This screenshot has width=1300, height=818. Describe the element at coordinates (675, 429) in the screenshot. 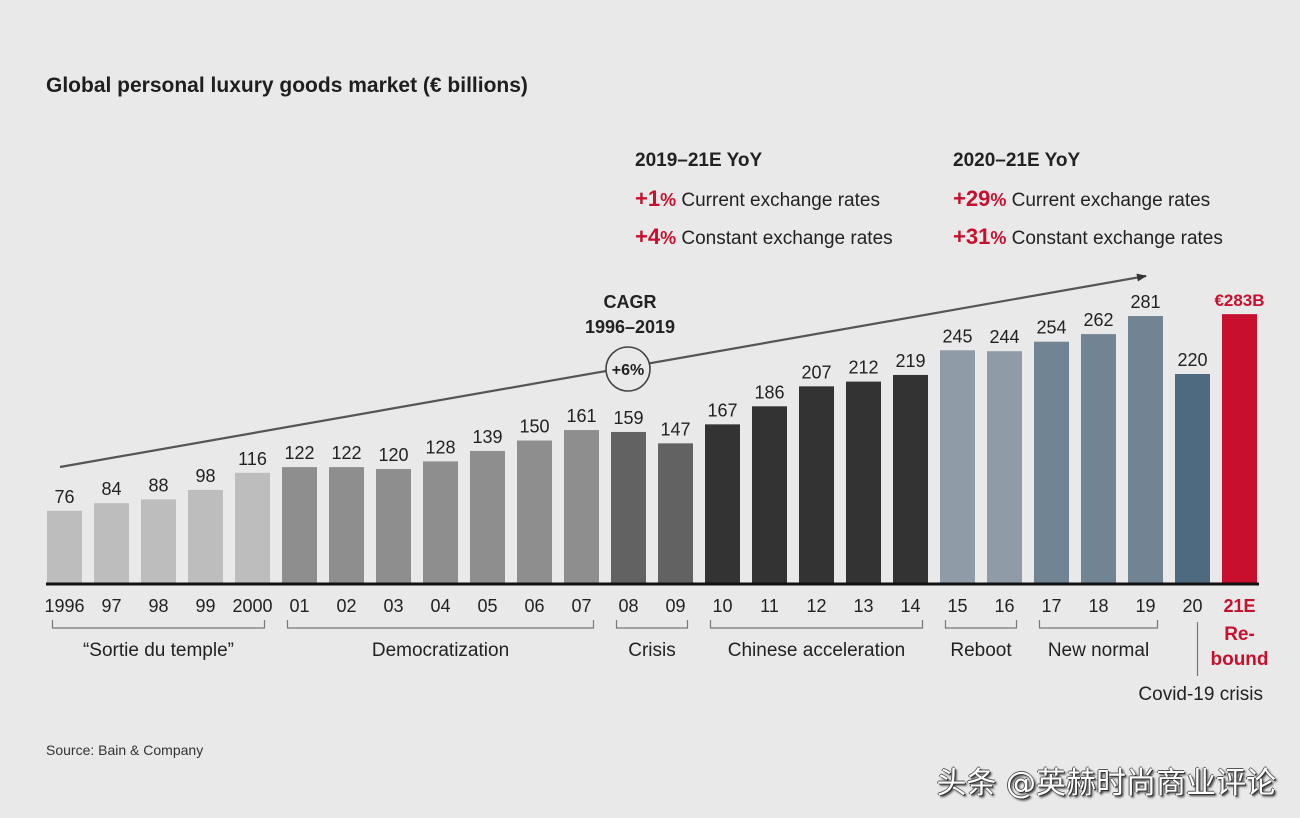

I see `value-label-09: 147` at that location.